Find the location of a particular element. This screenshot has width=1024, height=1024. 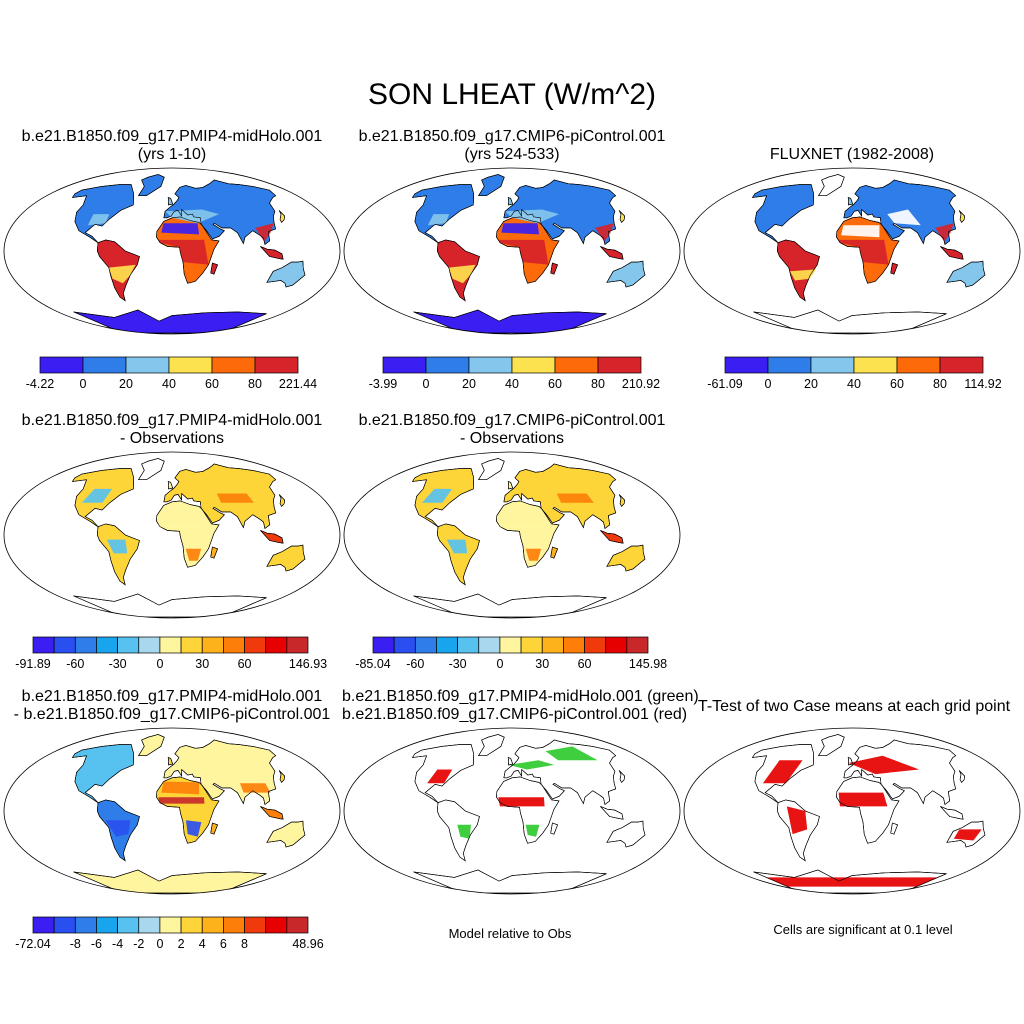

colorbar-label: 2 is located at coordinates (181, 944).